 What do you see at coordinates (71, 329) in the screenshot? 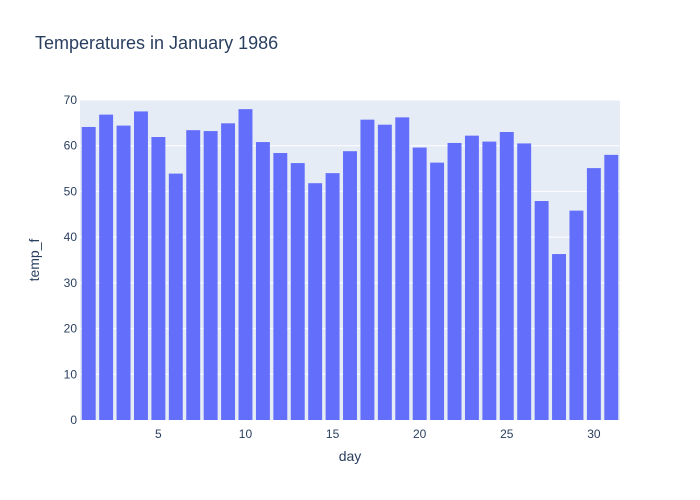
I see `y-tick-label: 20` at bounding box center [71, 329].